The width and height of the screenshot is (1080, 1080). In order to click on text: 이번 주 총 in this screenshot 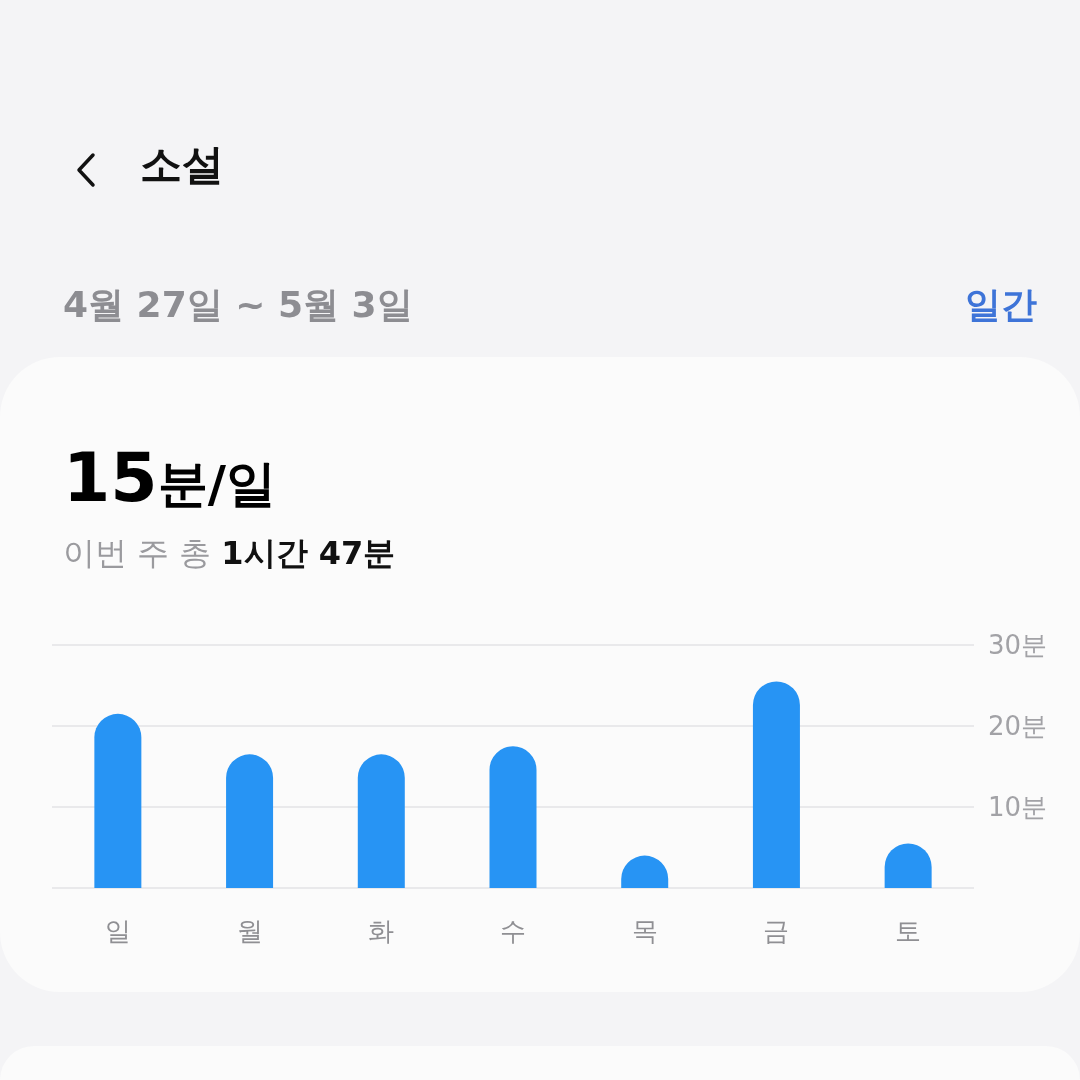, I will do `click(137, 553)`.